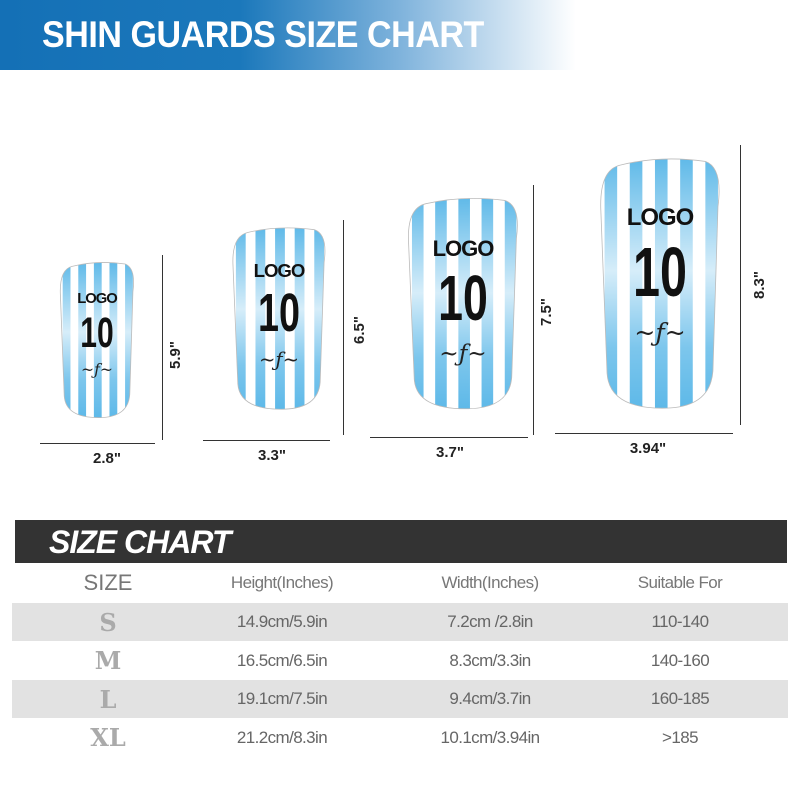  I want to click on cell-size: XL, so click(108, 737).